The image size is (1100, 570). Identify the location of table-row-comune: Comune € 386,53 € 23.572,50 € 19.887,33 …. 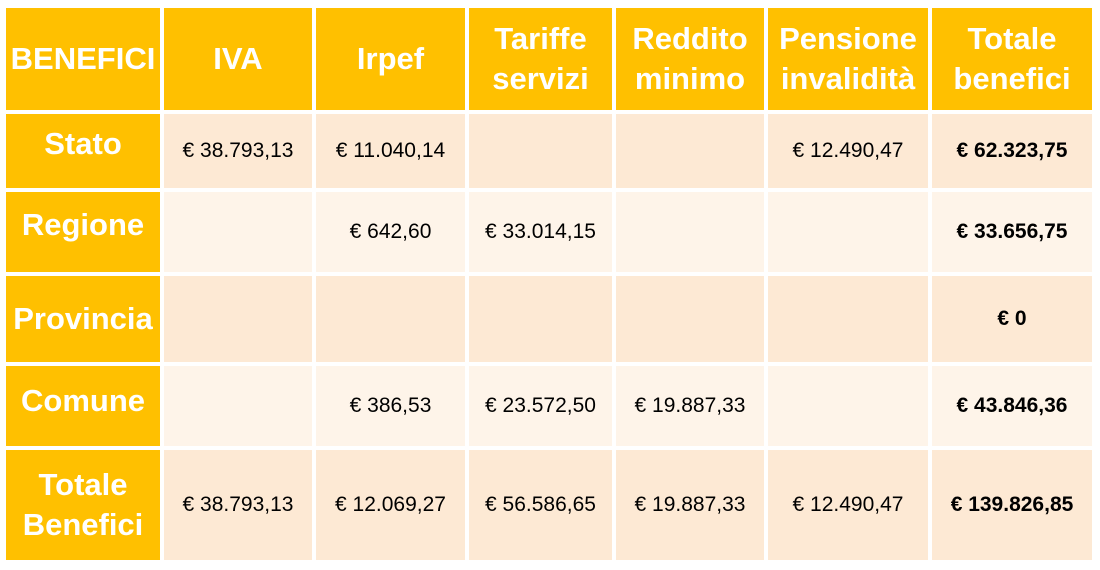
(549, 406).